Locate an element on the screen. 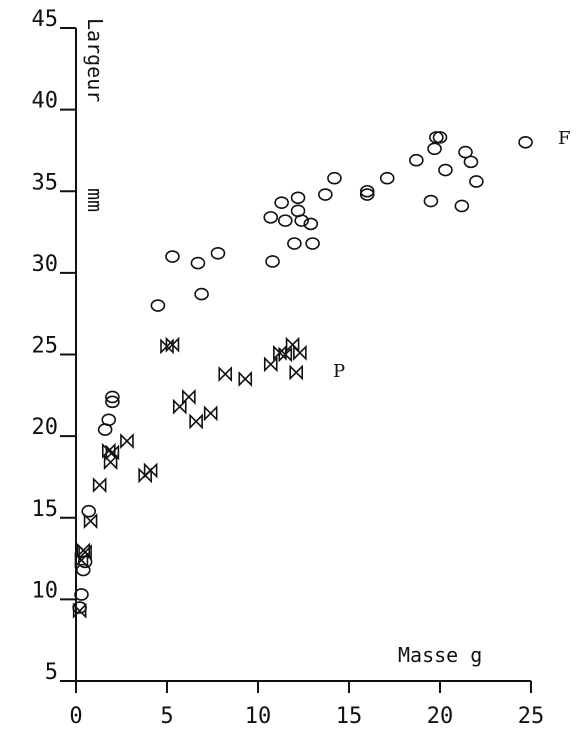  y-tick-label: 40 is located at coordinates (45, 101).